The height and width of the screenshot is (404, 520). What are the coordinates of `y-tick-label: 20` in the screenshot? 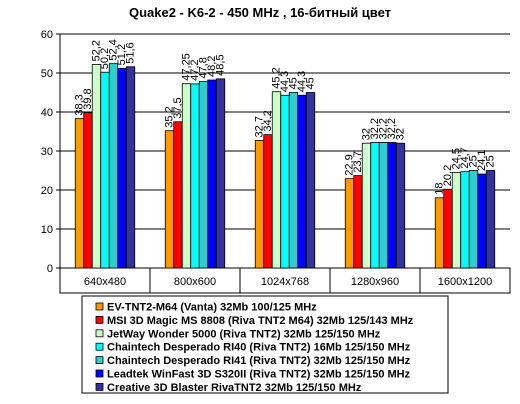 It's located at (47, 191).